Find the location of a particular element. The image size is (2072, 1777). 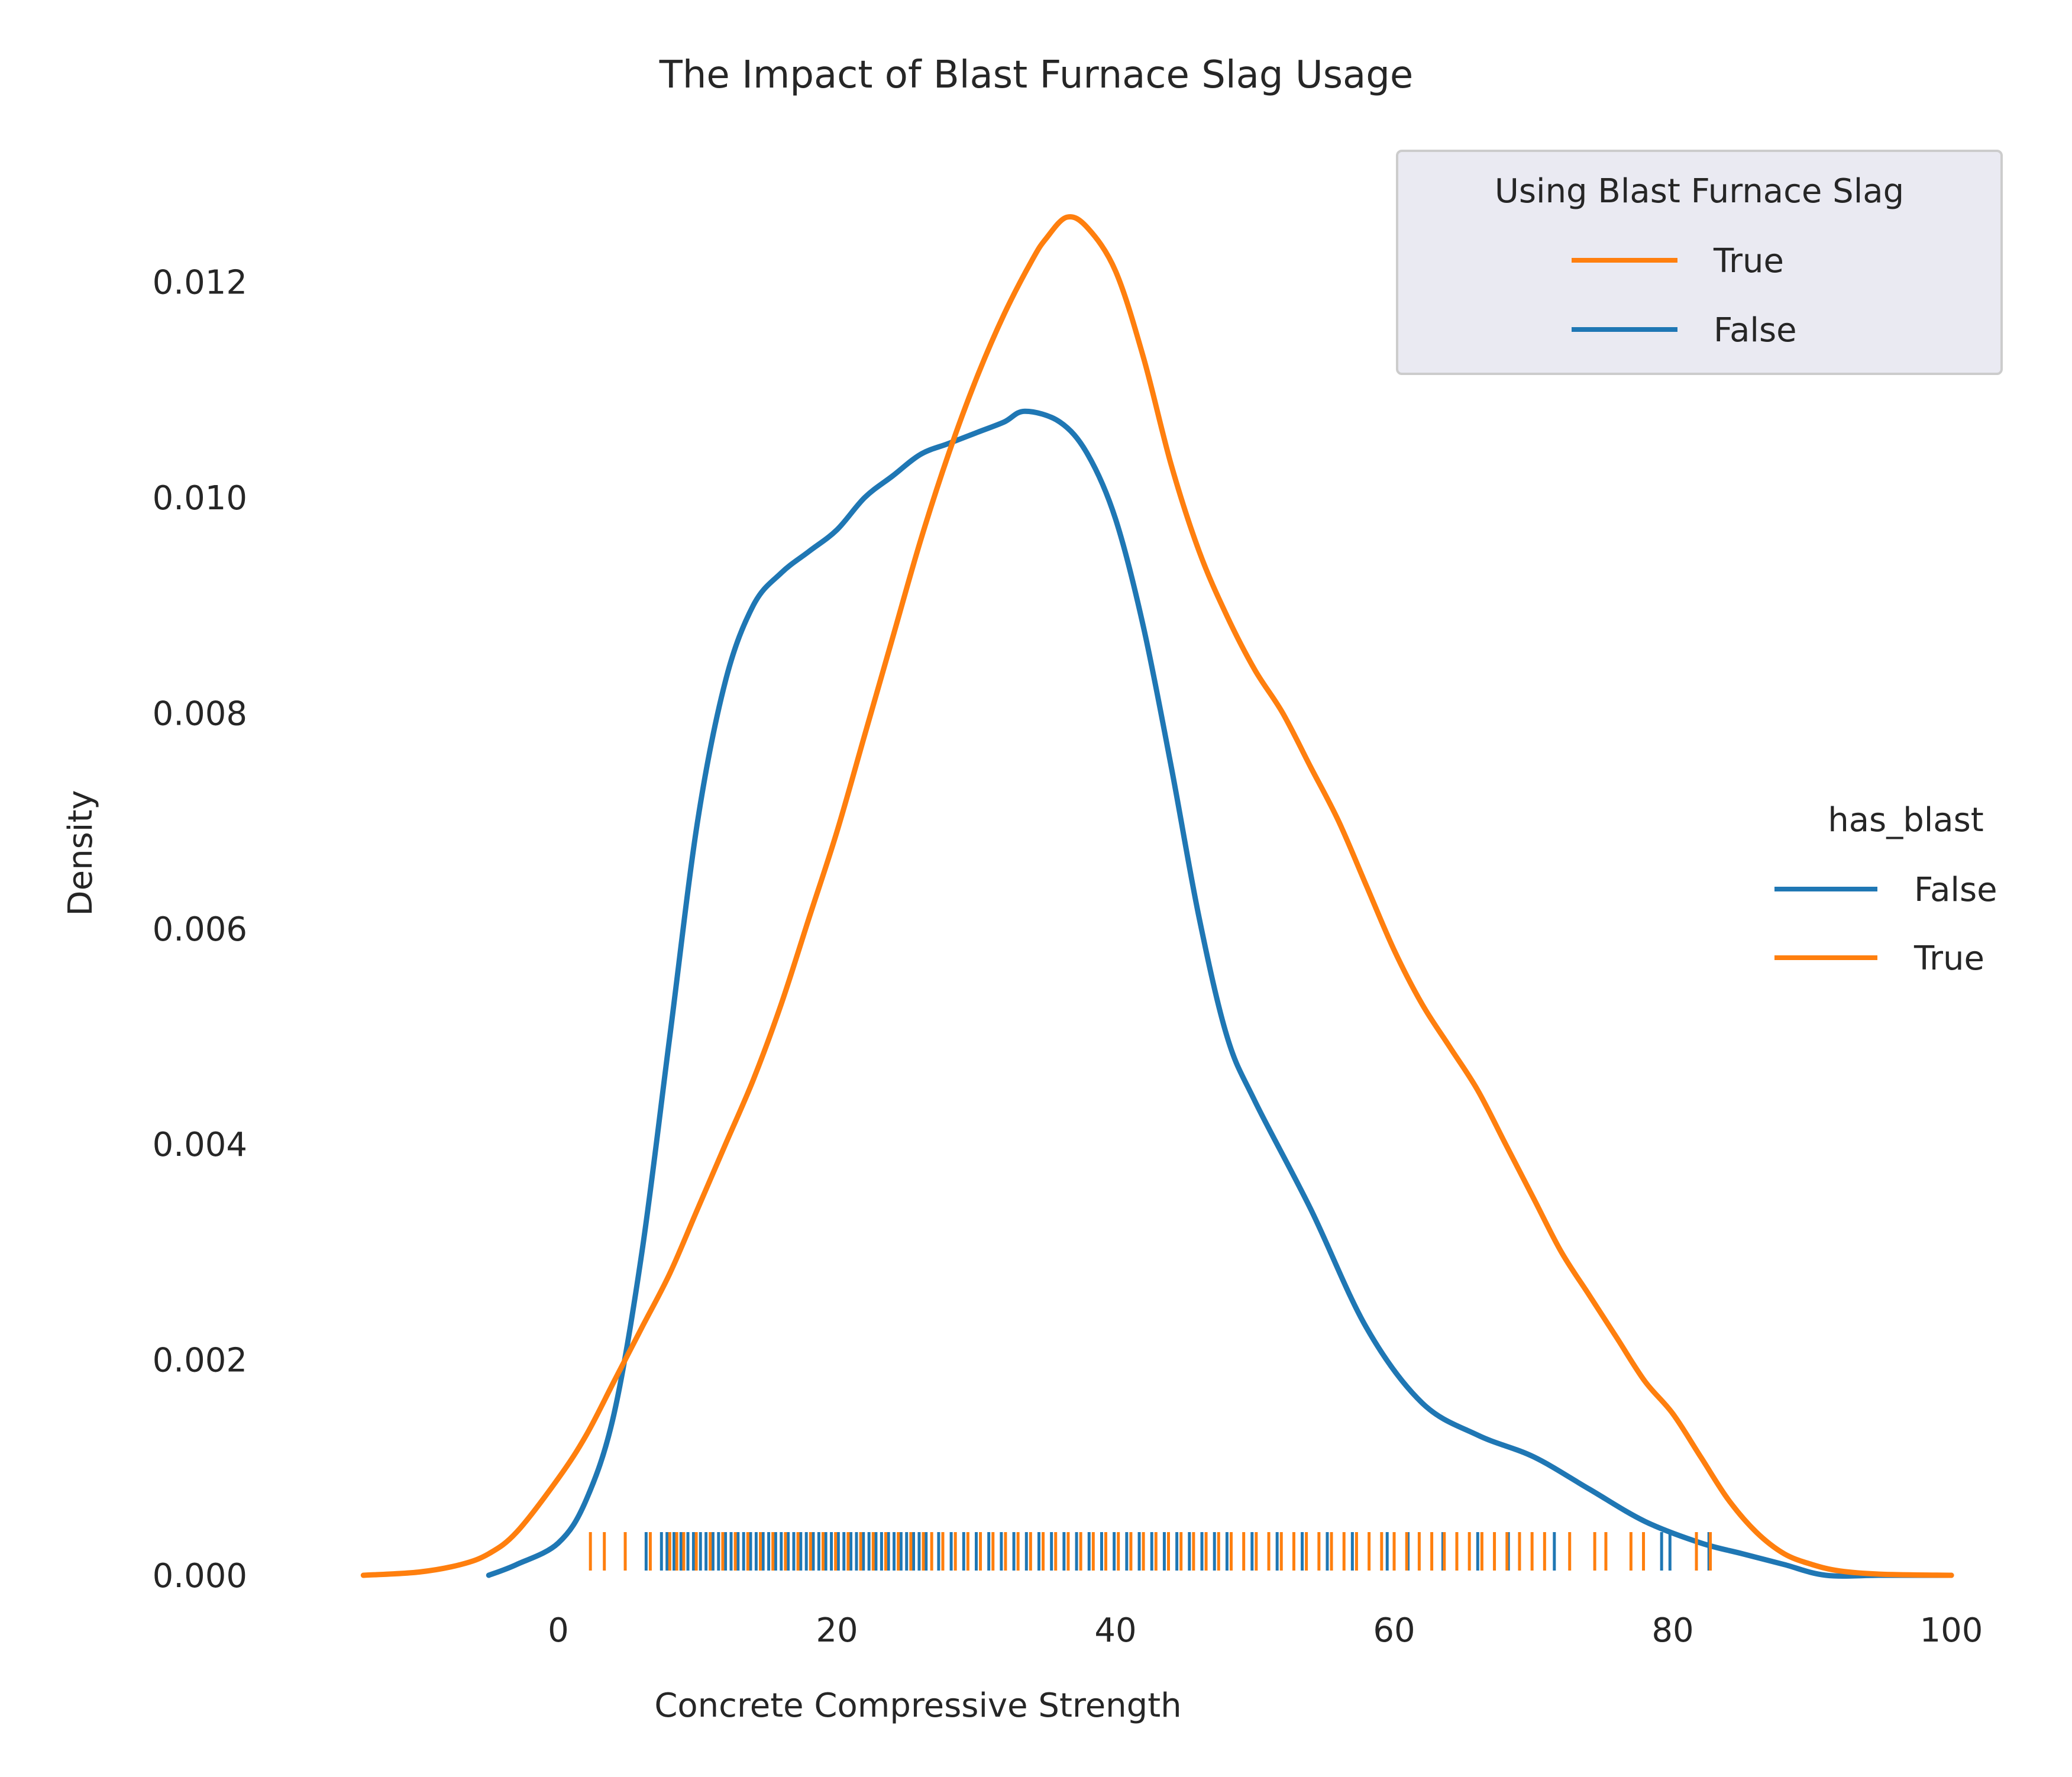

legend-side-label-false: False is located at coordinates (1956, 890).